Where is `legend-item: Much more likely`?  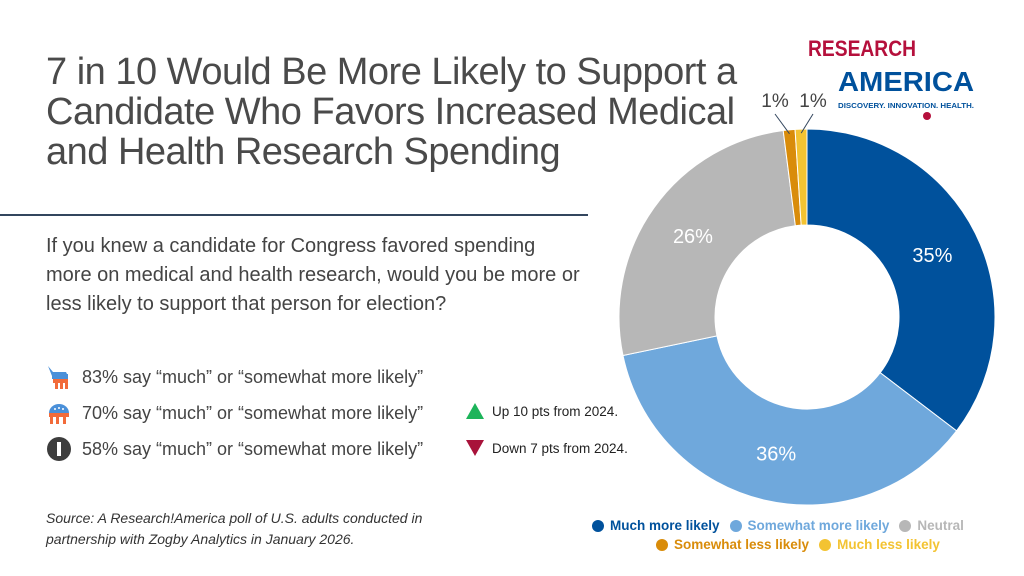
legend-item: Much more likely is located at coordinates (656, 525).